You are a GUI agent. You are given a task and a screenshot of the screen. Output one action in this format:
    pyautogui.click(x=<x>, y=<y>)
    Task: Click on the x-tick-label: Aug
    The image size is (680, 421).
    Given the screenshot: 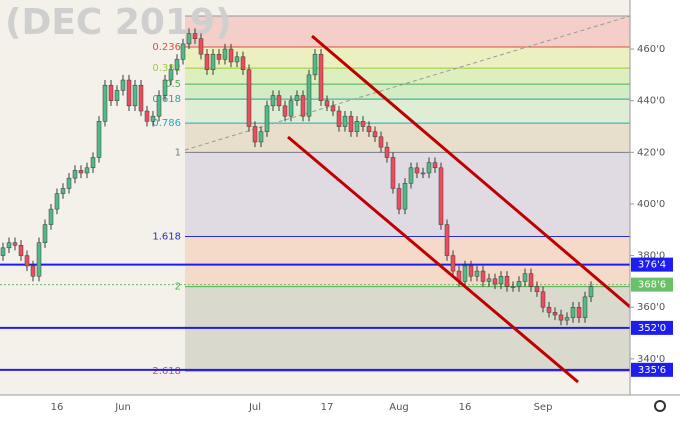 What is the action you would take?
    pyautogui.click(x=399, y=407)
    